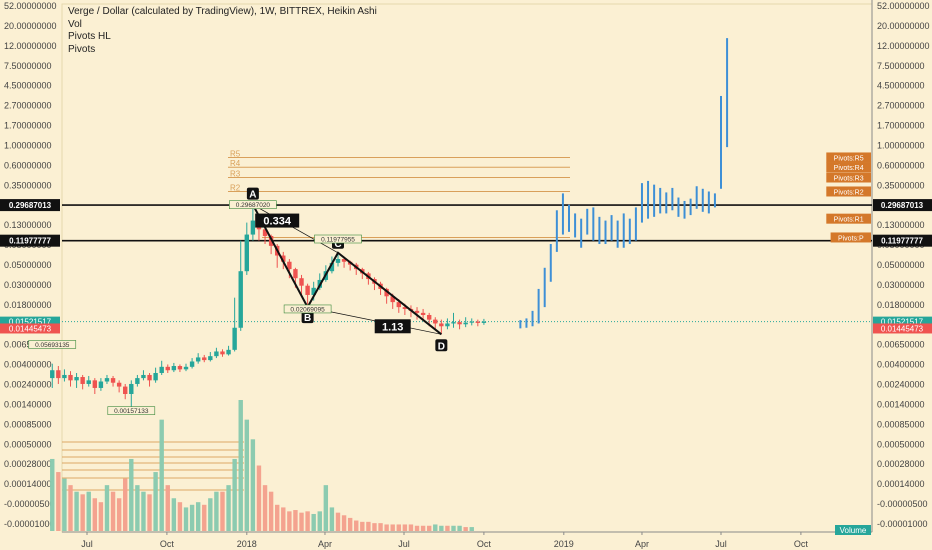 This screenshot has width=932, height=550. What do you see at coordinates (295, 229) in the screenshot?
I see `harmonic-xc-line` at bounding box center [295, 229].